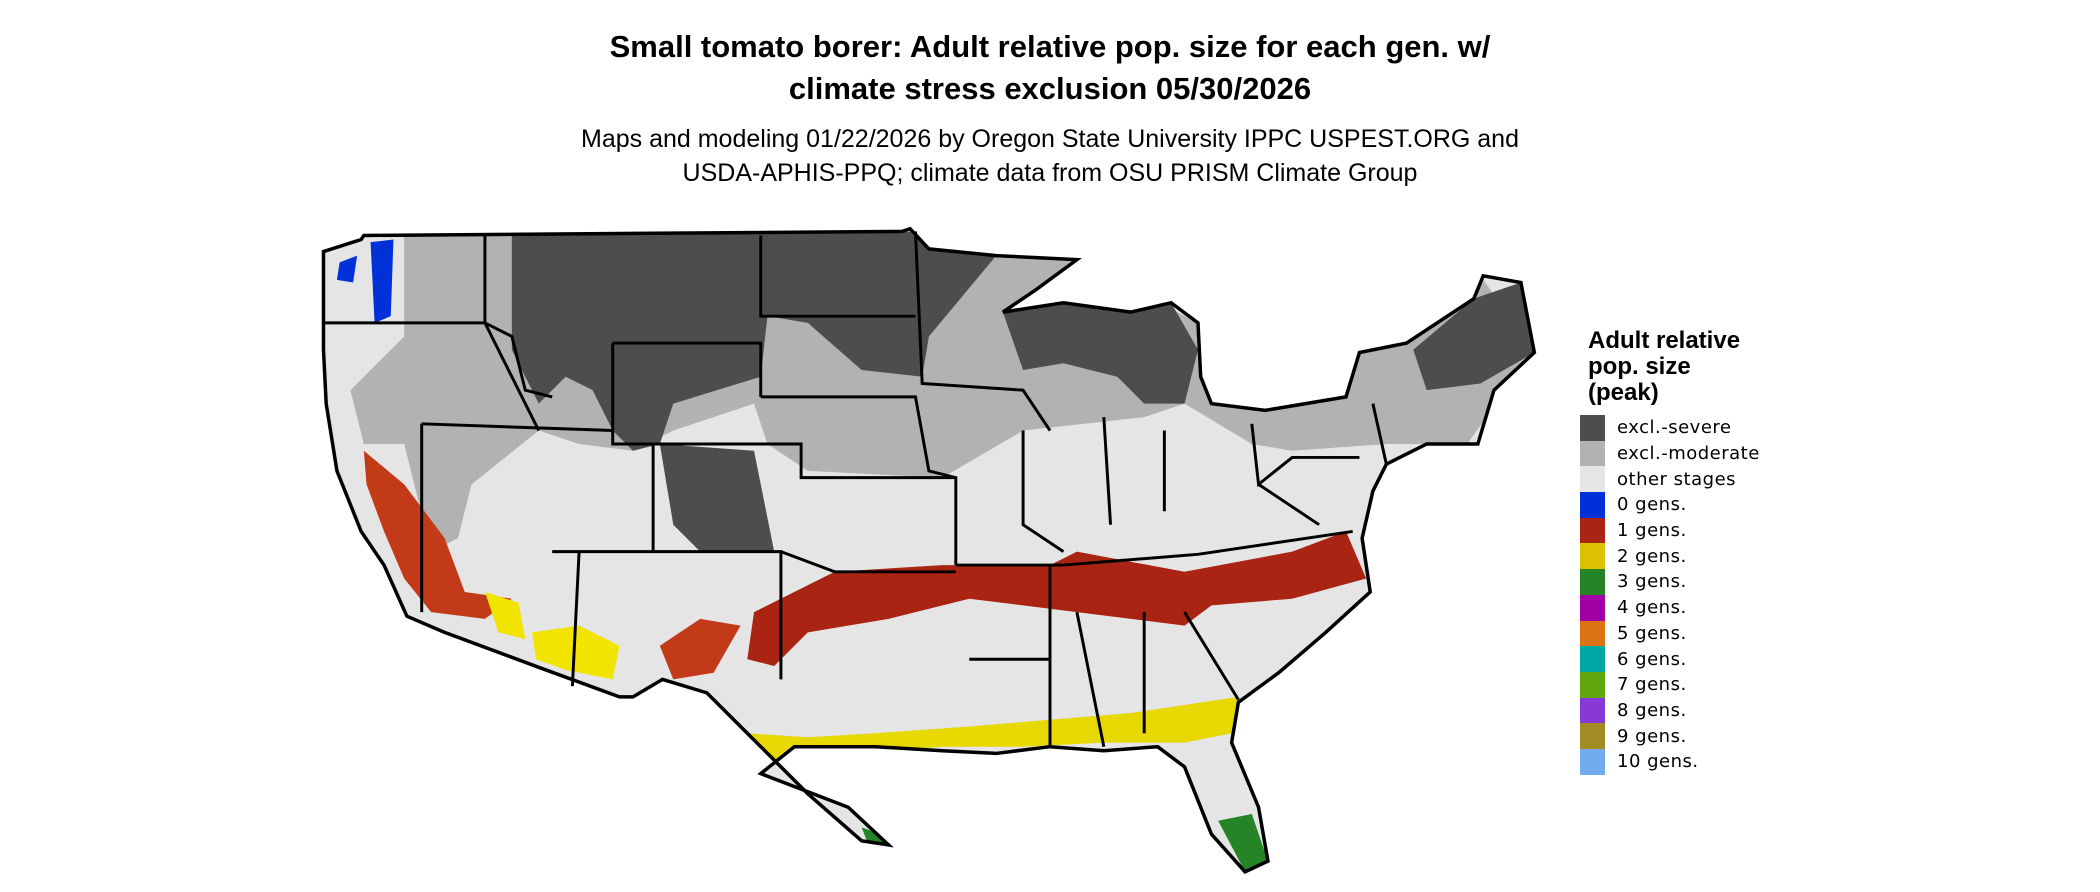 The image size is (2100, 892). Describe the element at coordinates (1652, 710) in the screenshot. I see `legend-label: 8 gens.` at that location.